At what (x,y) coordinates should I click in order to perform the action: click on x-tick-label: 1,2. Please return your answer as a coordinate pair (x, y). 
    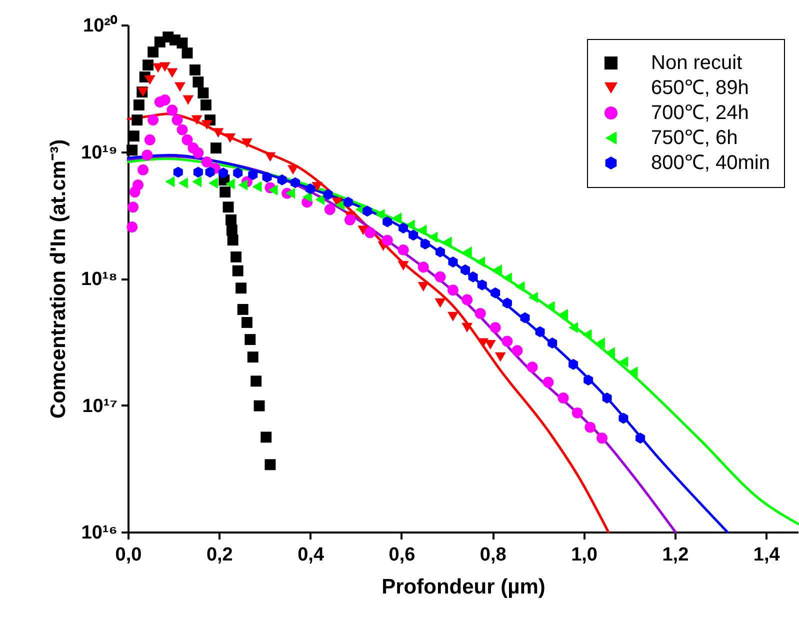
    Looking at the image, I should click on (675, 555).